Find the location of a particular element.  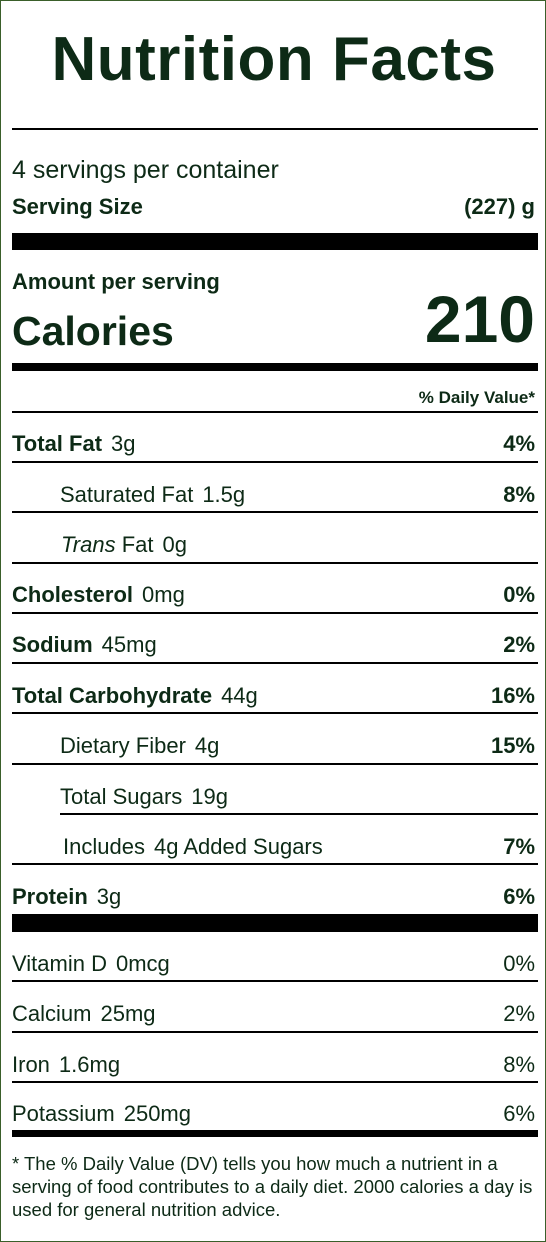

nutrient-name: Includes is located at coordinates (104, 846).